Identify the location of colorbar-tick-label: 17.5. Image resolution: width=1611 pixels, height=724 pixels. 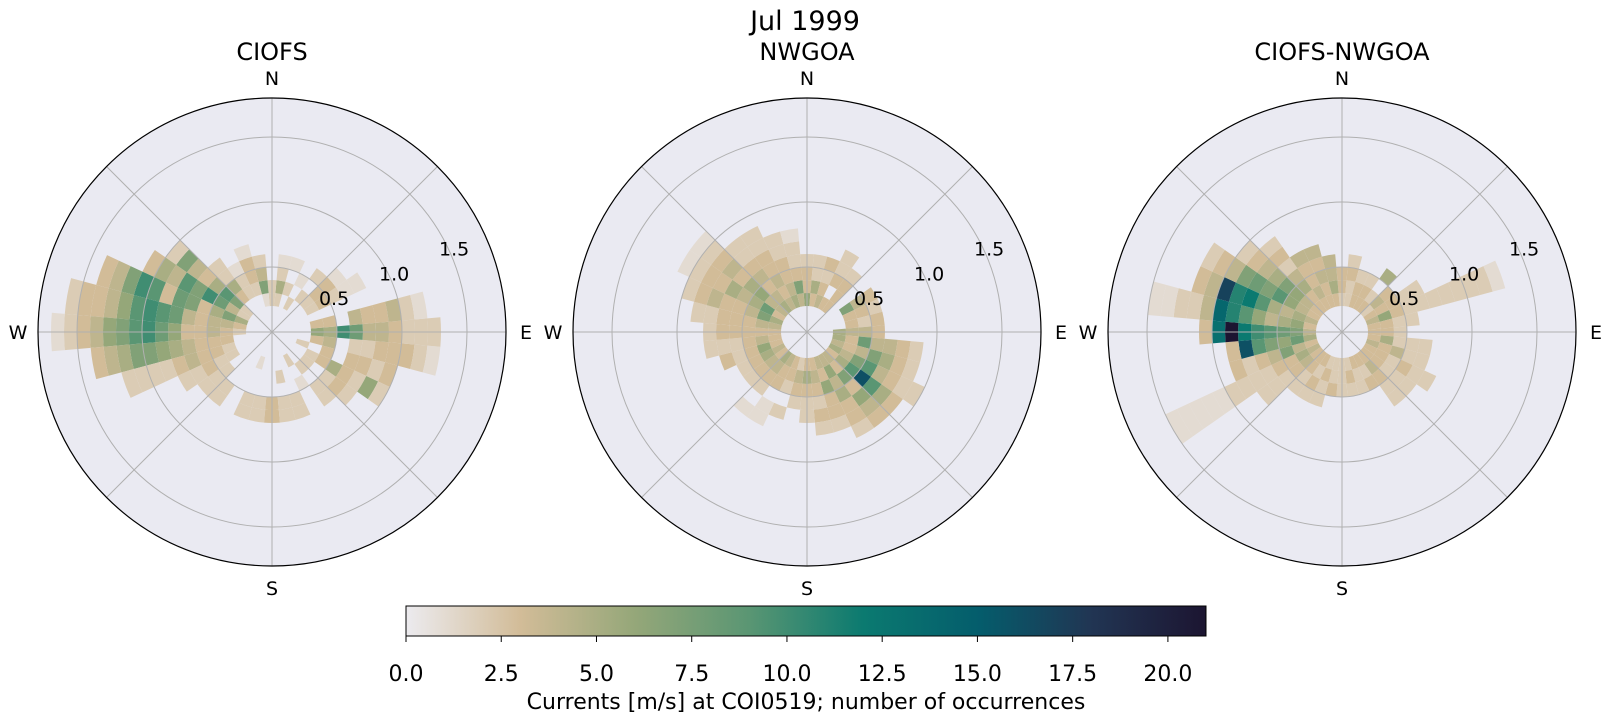
(1072, 674).